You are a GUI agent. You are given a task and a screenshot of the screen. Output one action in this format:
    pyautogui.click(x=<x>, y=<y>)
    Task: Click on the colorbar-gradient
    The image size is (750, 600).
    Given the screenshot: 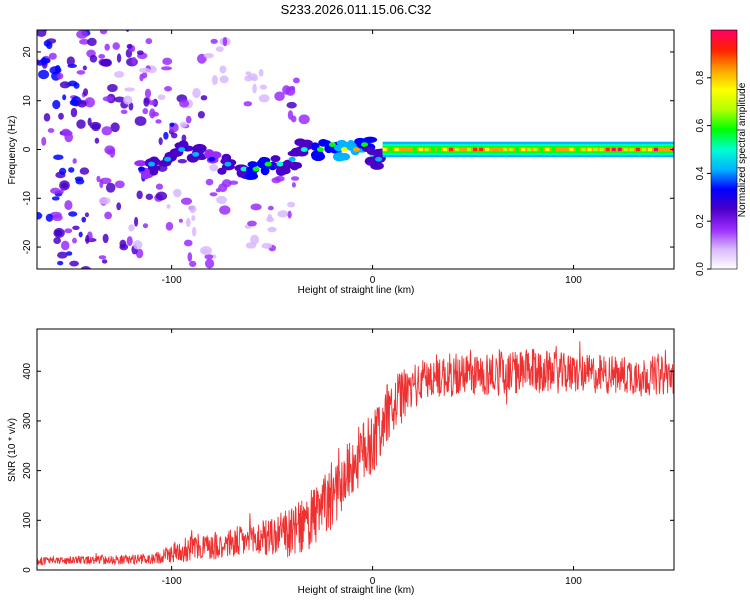 What is the action you would take?
    pyautogui.click(x=724, y=149)
    